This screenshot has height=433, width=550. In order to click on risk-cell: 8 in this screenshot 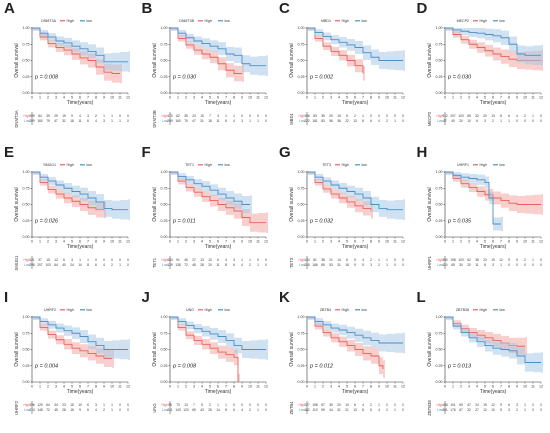, I will do `click(88, 265)`.